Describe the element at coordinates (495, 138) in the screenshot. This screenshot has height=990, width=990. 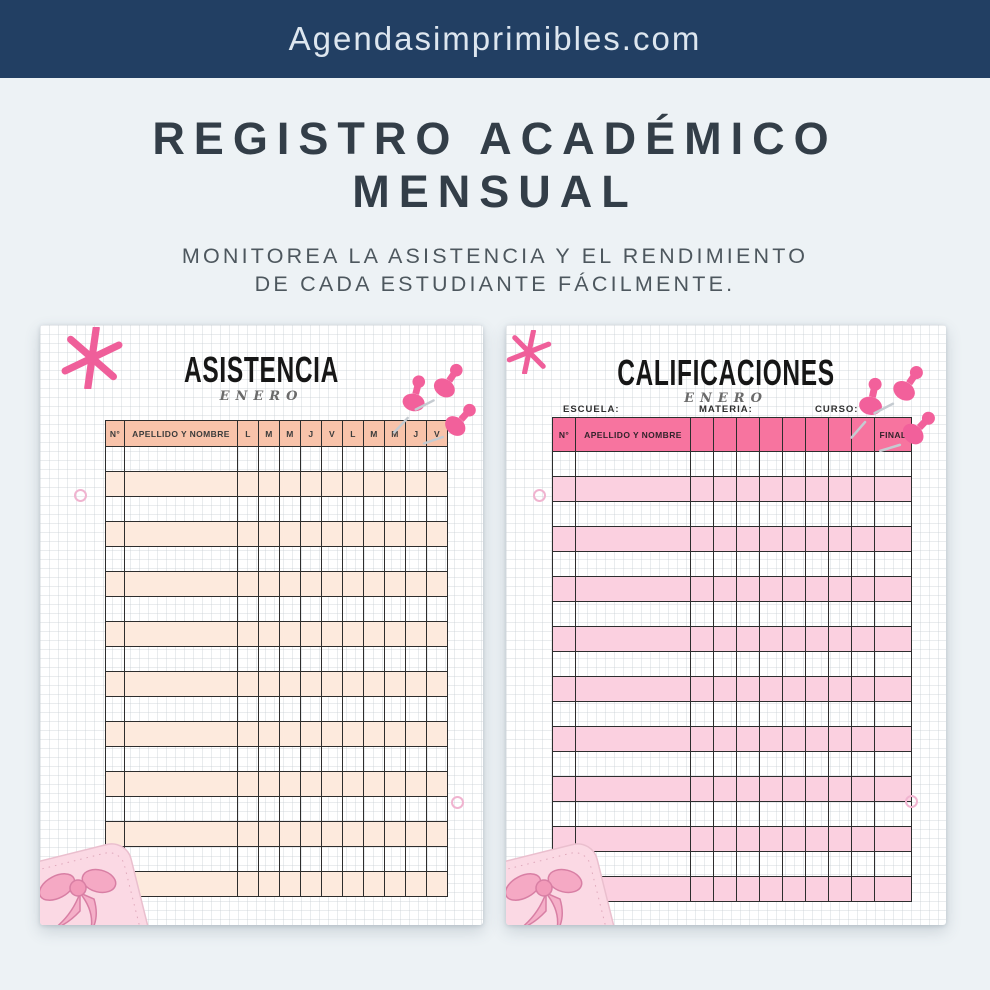
I see `title-line-1: REGISTRO ACADÉMICO` at that location.